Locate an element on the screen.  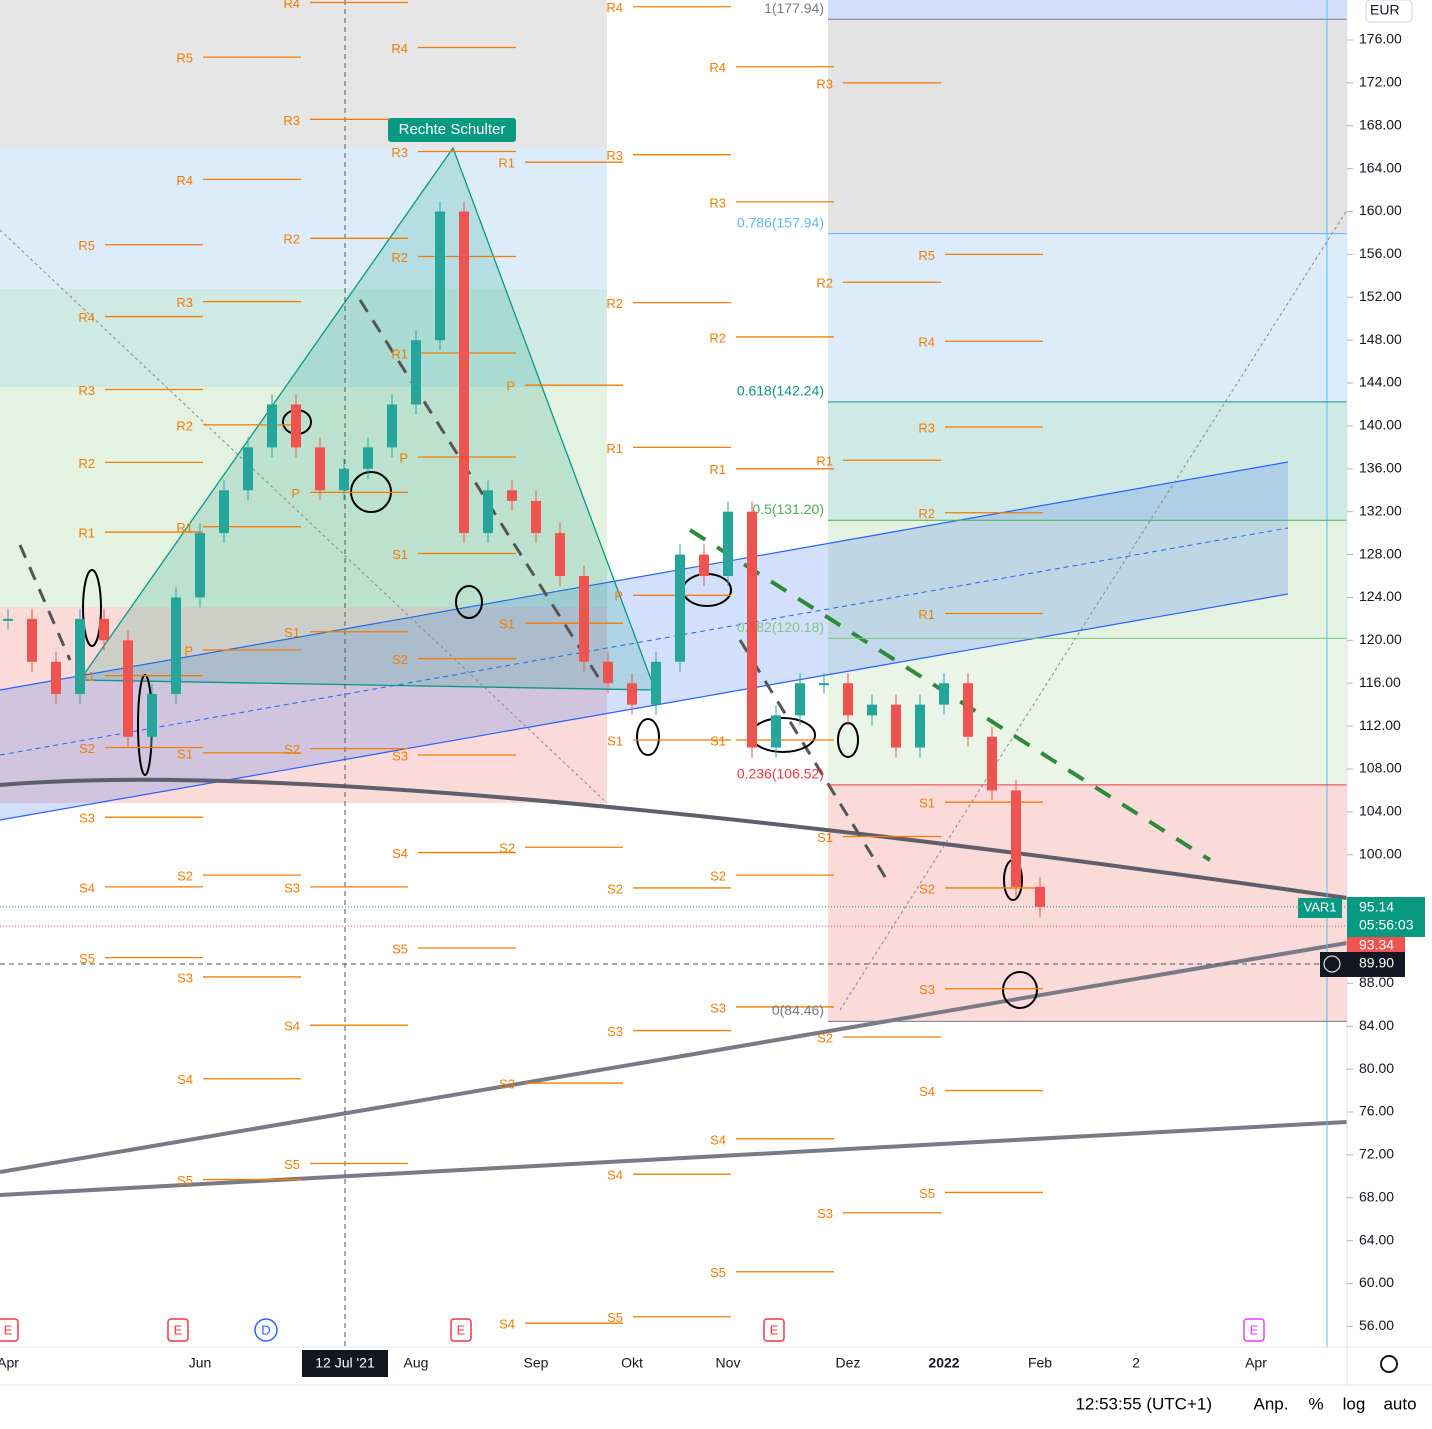
status-button: Anp. is located at coordinates (1271, 1403).